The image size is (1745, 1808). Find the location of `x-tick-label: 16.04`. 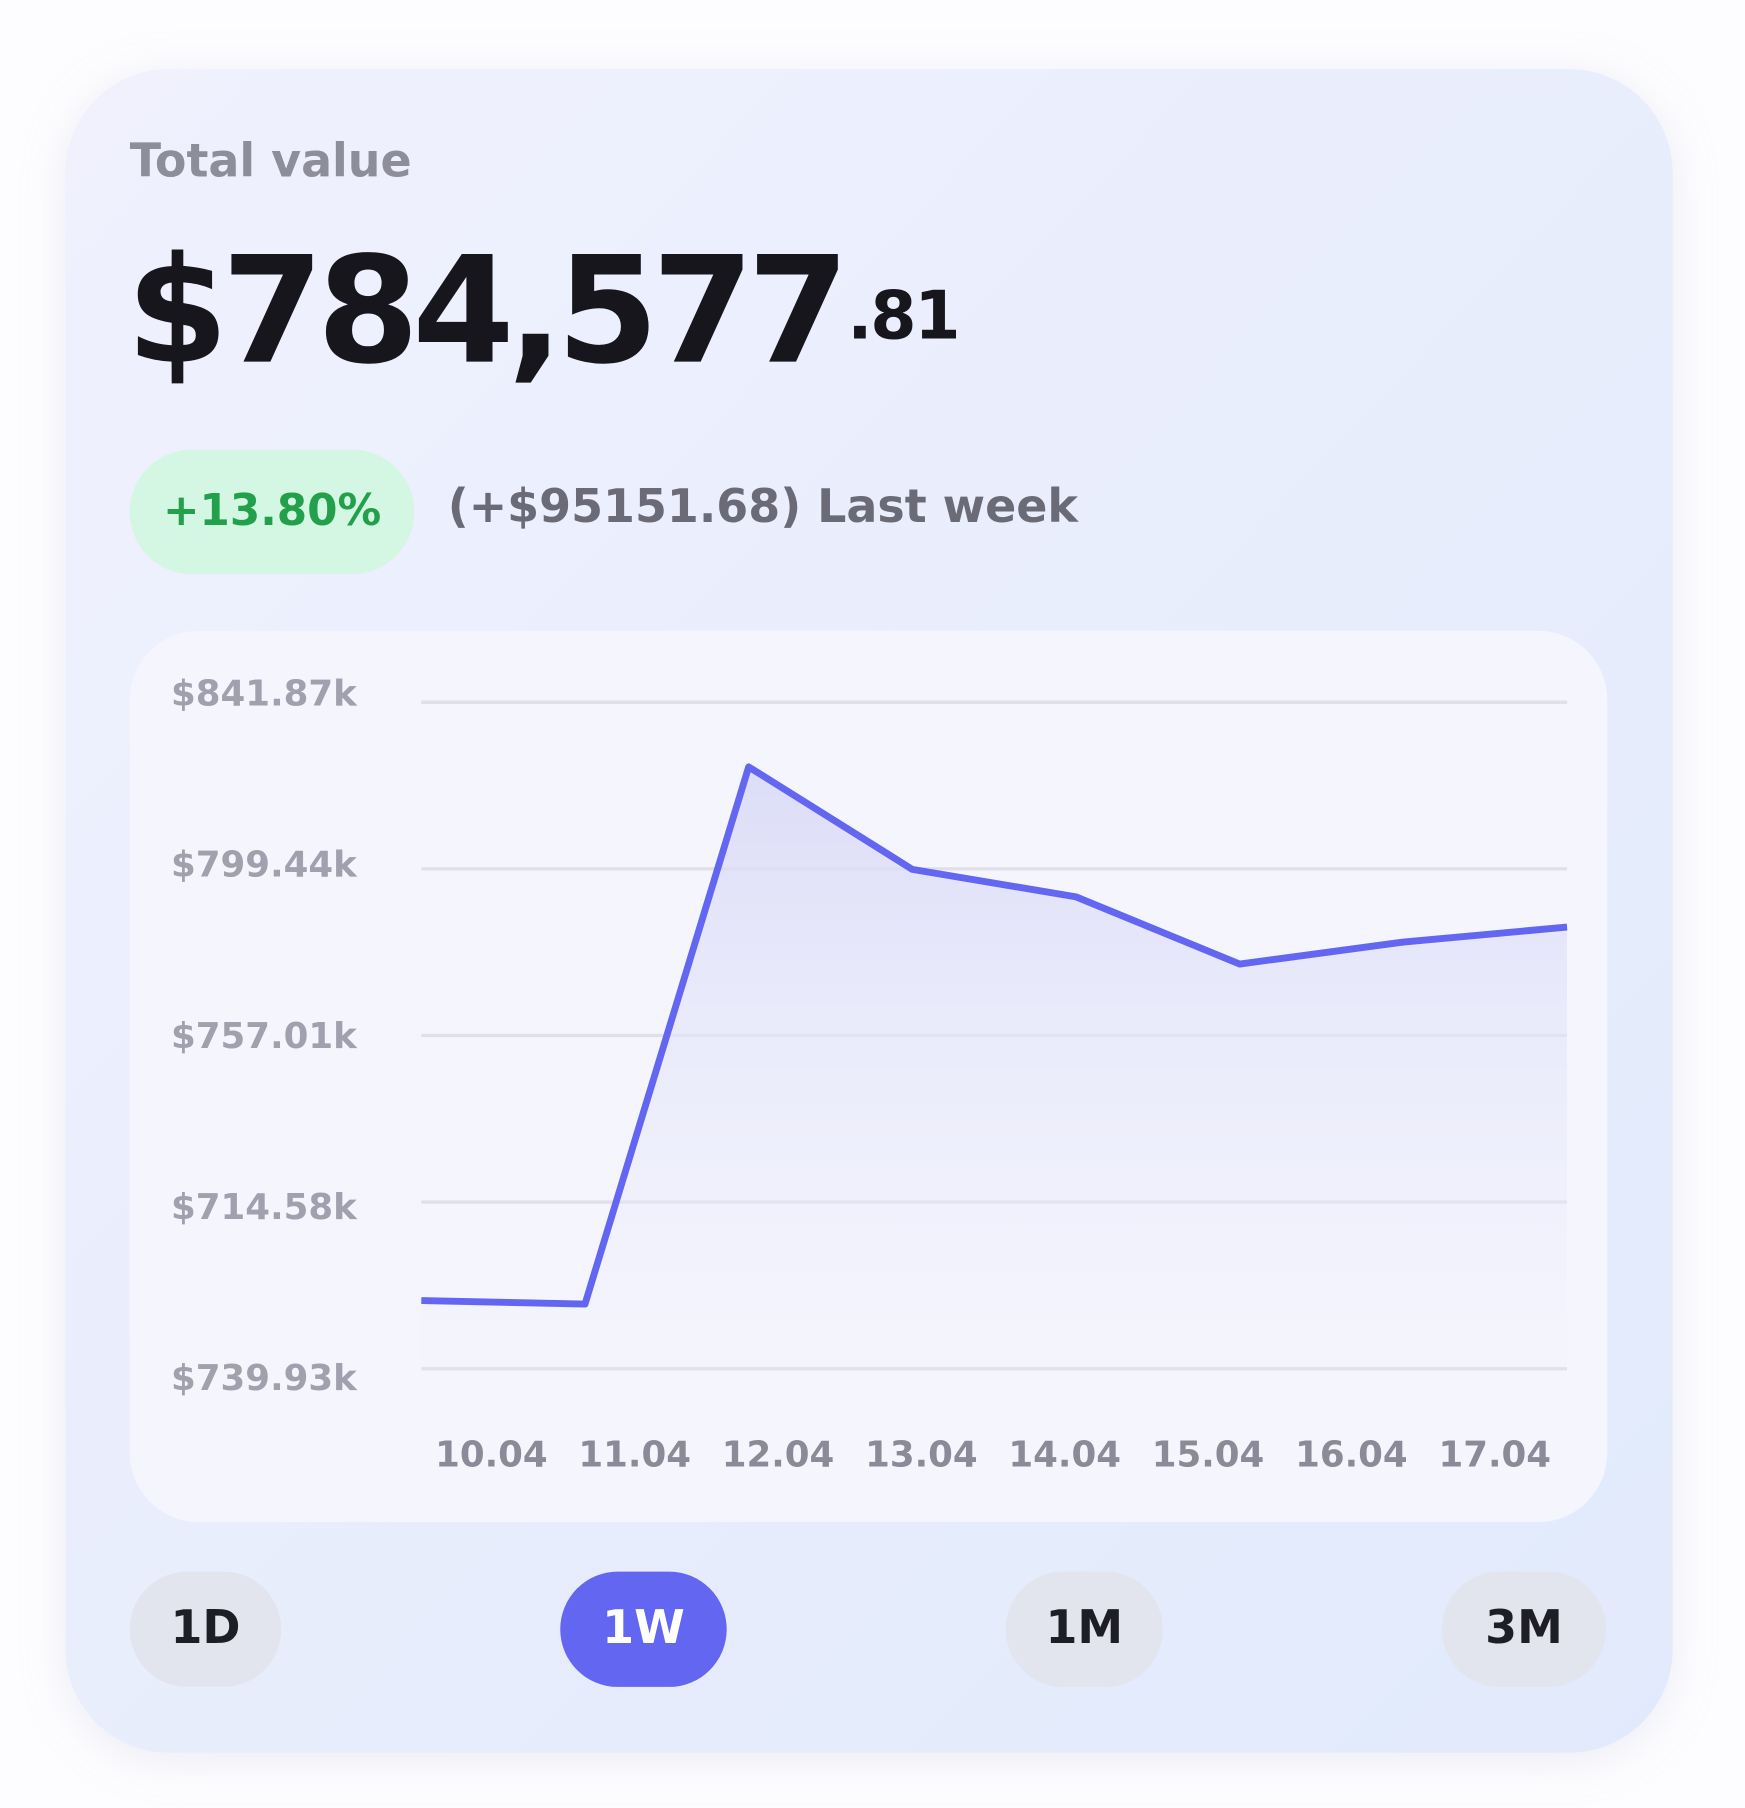

x-tick-label: 16.04 is located at coordinates (1351, 1454).